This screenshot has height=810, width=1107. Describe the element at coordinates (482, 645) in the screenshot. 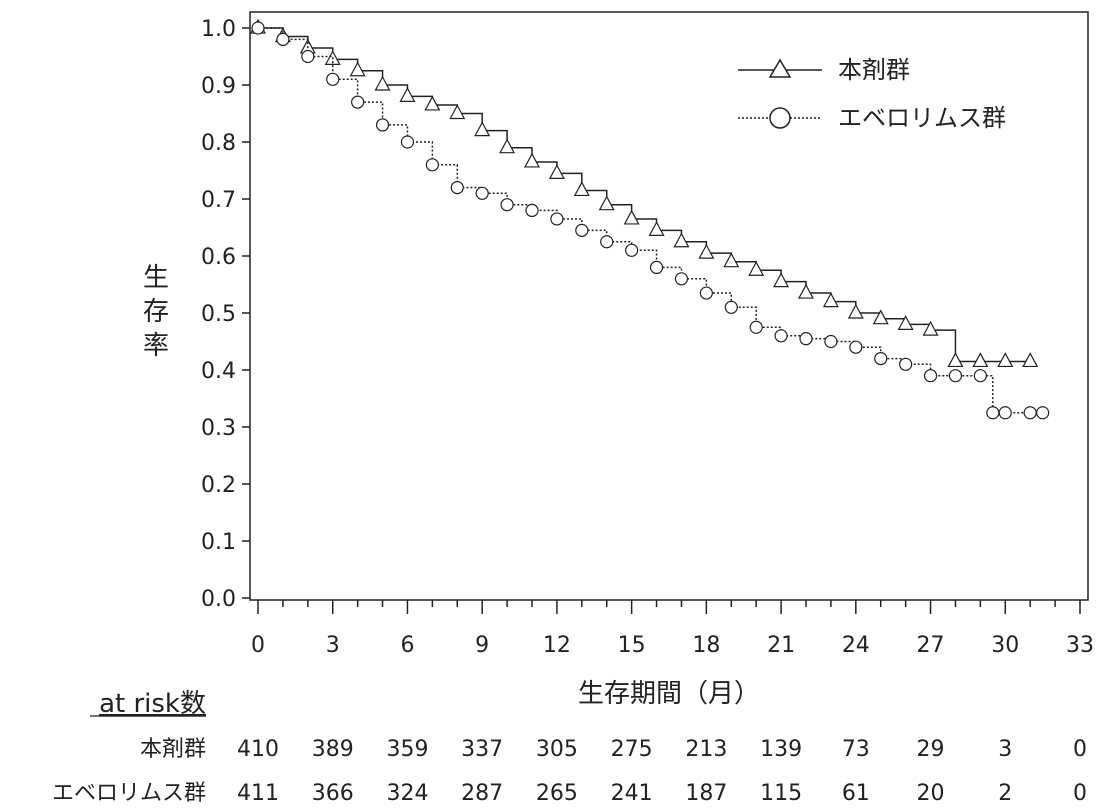

I see `x-tick-label-3: 9` at that location.